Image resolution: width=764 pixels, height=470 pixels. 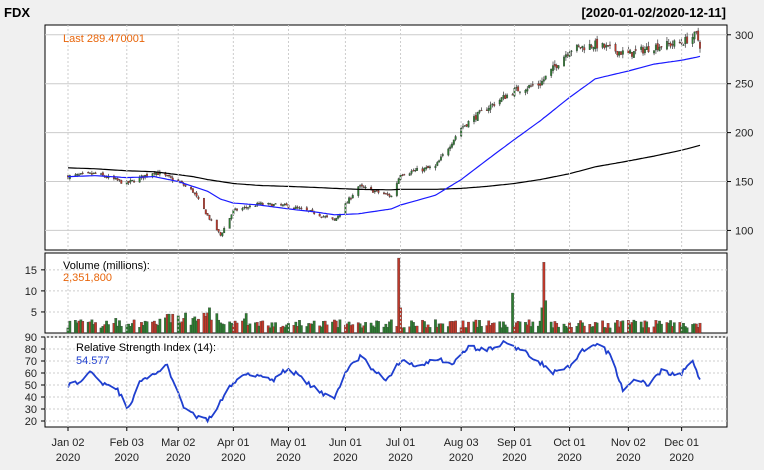 What do you see at coordinates (31, 271) in the screenshot?
I see `volume-tick-label: 15` at bounding box center [31, 271].